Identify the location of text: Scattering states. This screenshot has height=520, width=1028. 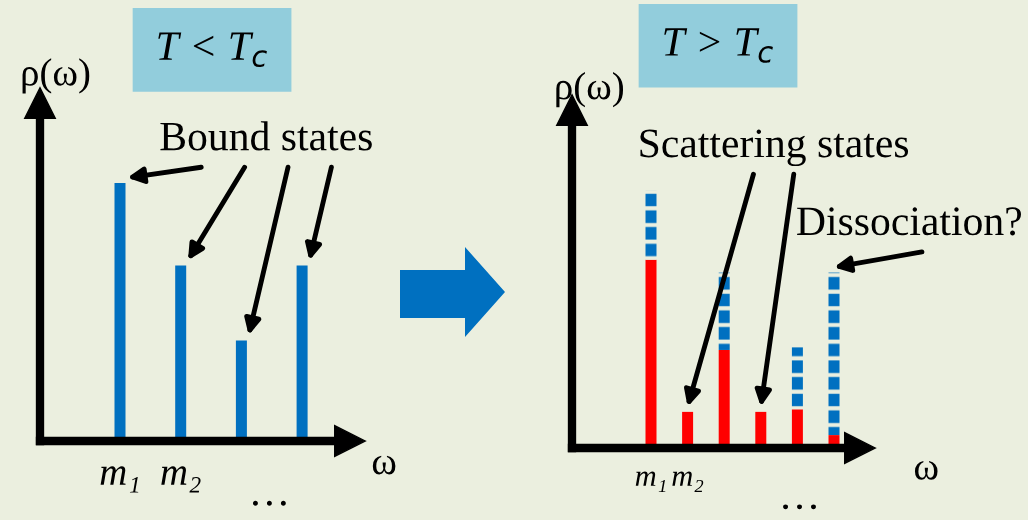
(774, 148).